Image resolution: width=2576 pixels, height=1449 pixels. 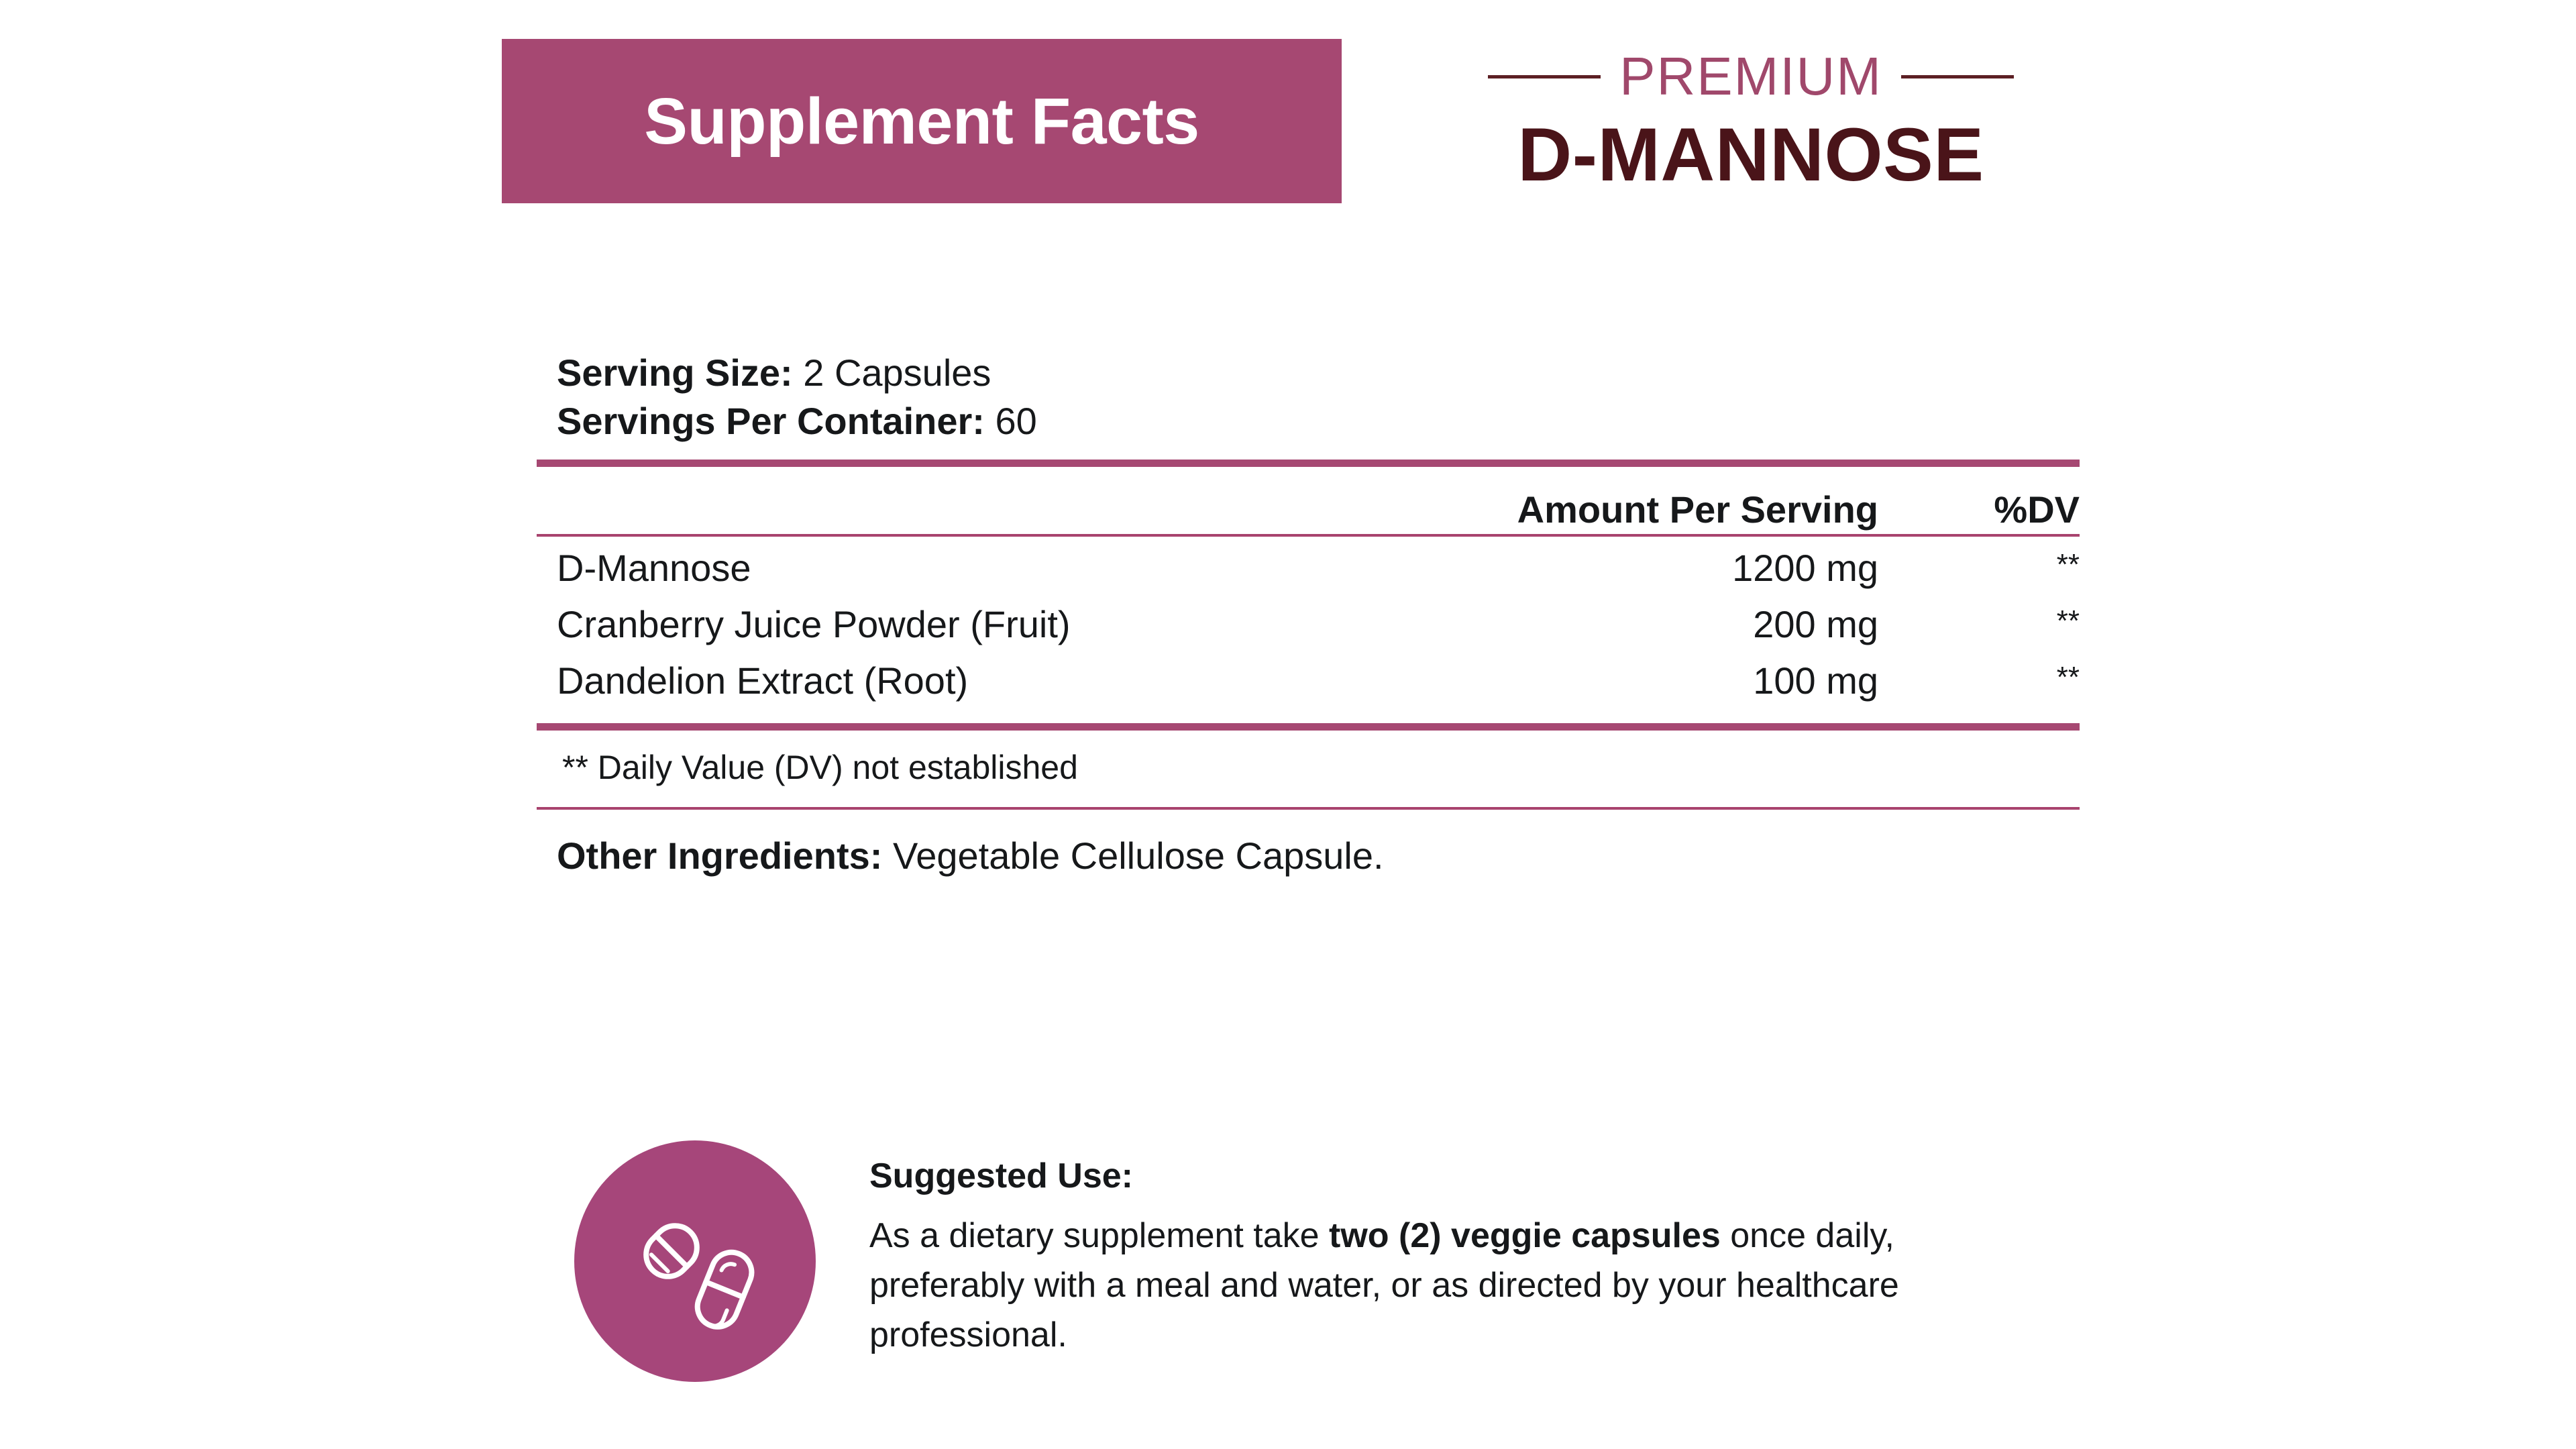 What do you see at coordinates (1318, 421) in the screenshot?
I see `servings-per-container-line: Servings Per Container: 60` at bounding box center [1318, 421].